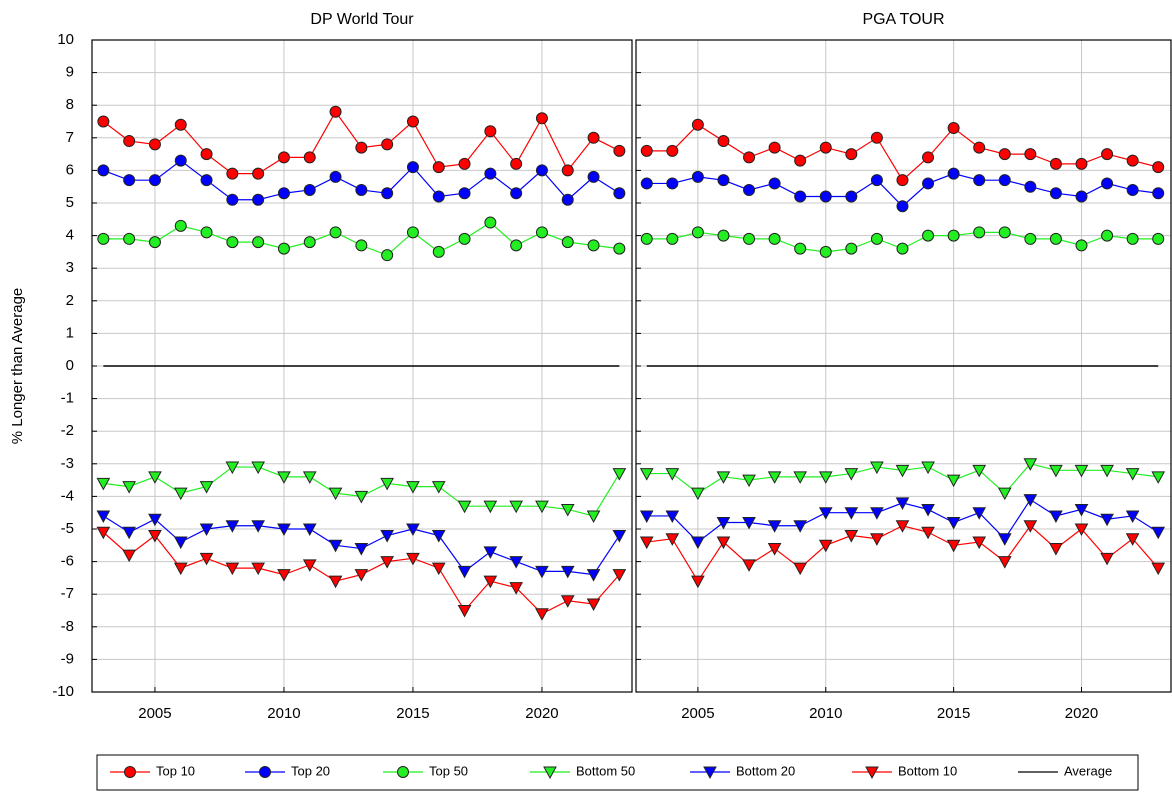  What do you see at coordinates (953, 713) in the screenshot?
I see `x-tick-label: 2015` at bounding box center [953, 713].